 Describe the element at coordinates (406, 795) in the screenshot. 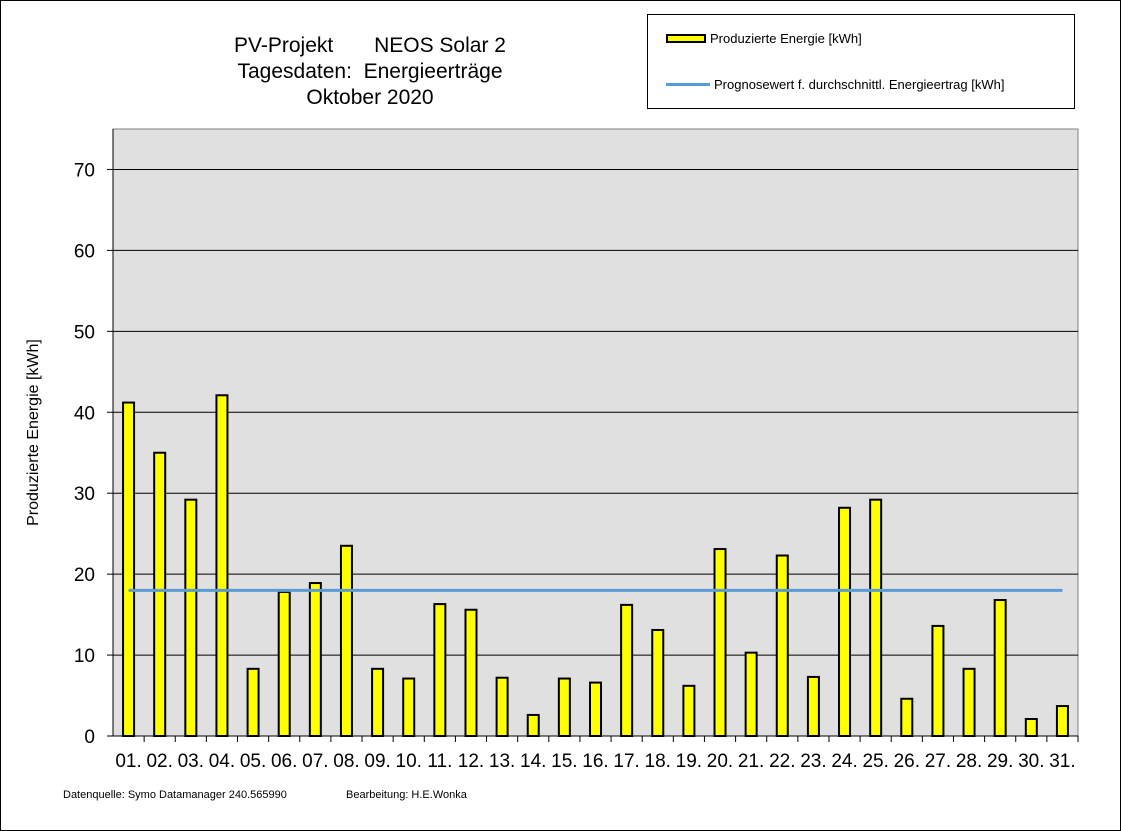

I see `footer-editor: Bearbeitung: H.E.Wonka` at that location.